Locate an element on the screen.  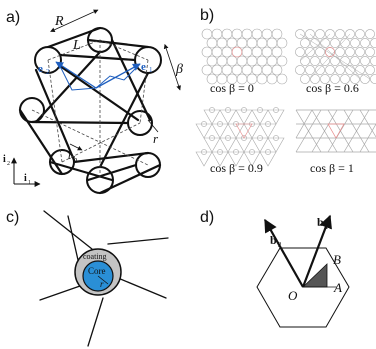
r-leader is located at coordinates (153, 126).